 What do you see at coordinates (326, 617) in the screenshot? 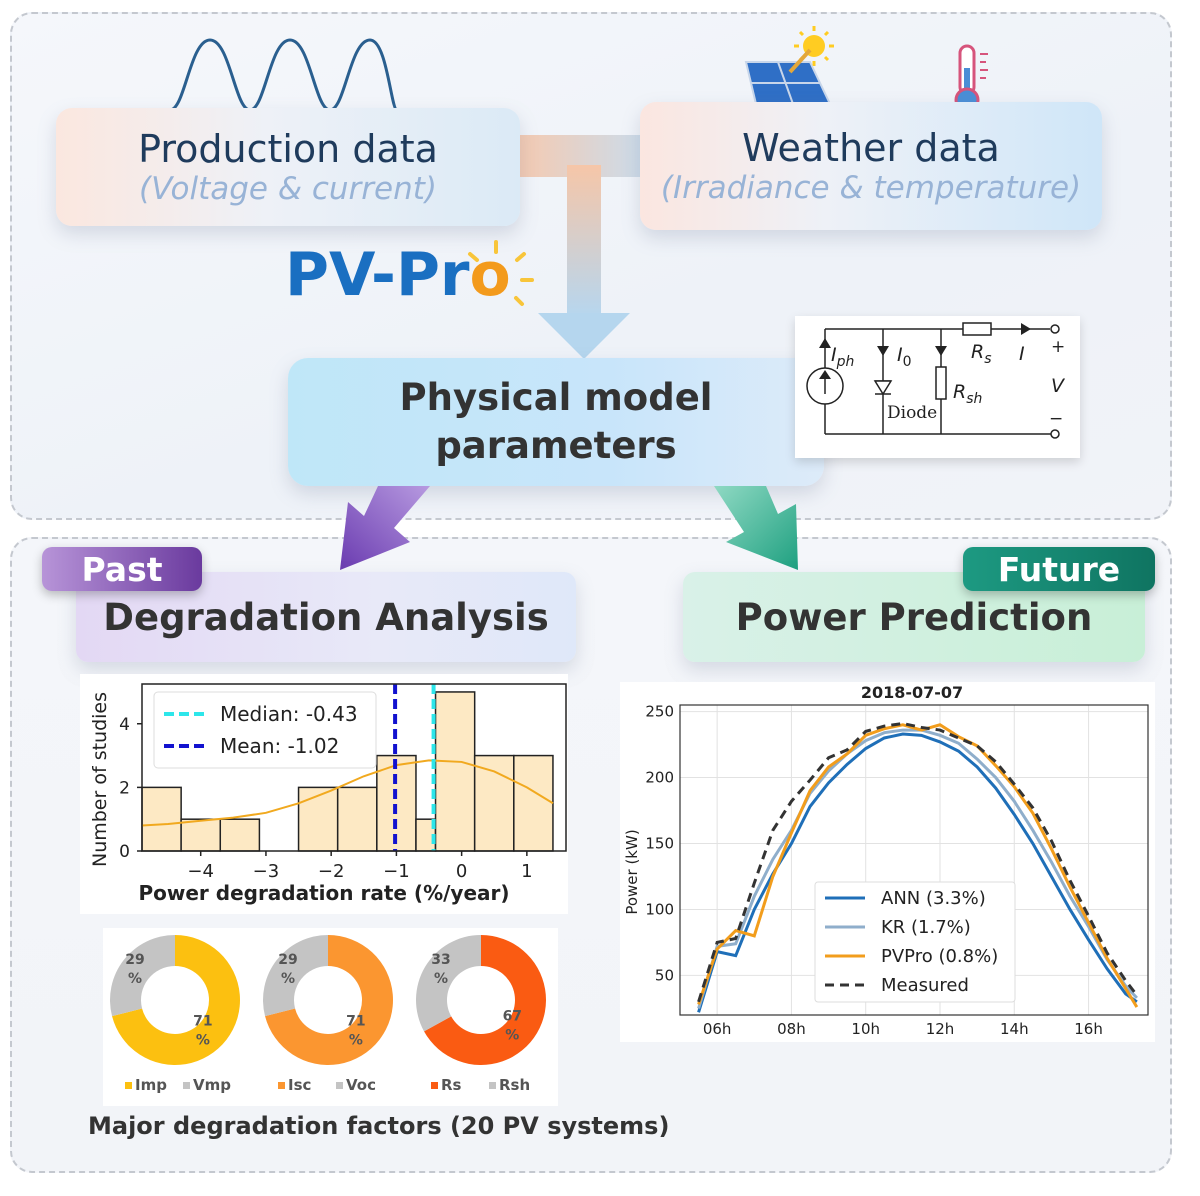
I see `degradation-analysis-box: Degradation Analysis` at bounding box center [326, 617].